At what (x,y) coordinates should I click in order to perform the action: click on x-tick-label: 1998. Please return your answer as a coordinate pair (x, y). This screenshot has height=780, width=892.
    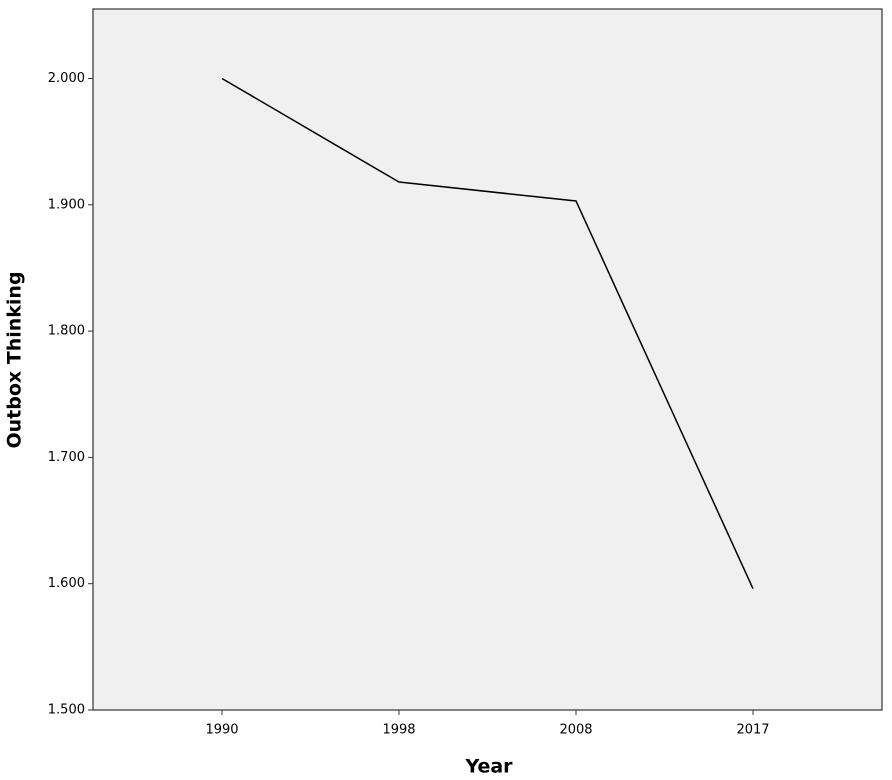
    Looking at the image, I should click on (398, 730).